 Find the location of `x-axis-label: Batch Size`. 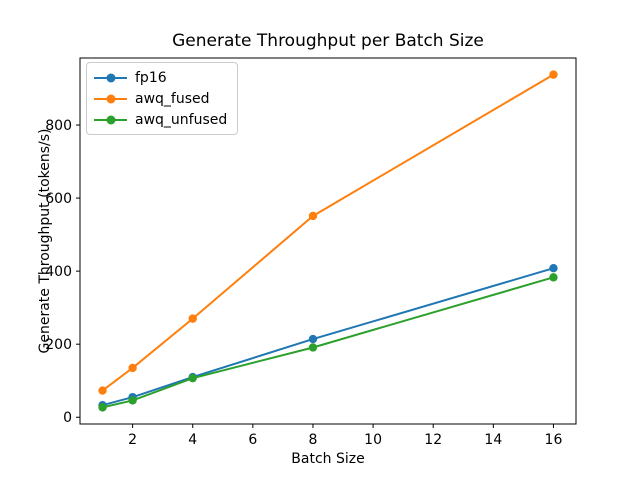

x-axis-label: Batch Size is located at coordinates (328, 459).